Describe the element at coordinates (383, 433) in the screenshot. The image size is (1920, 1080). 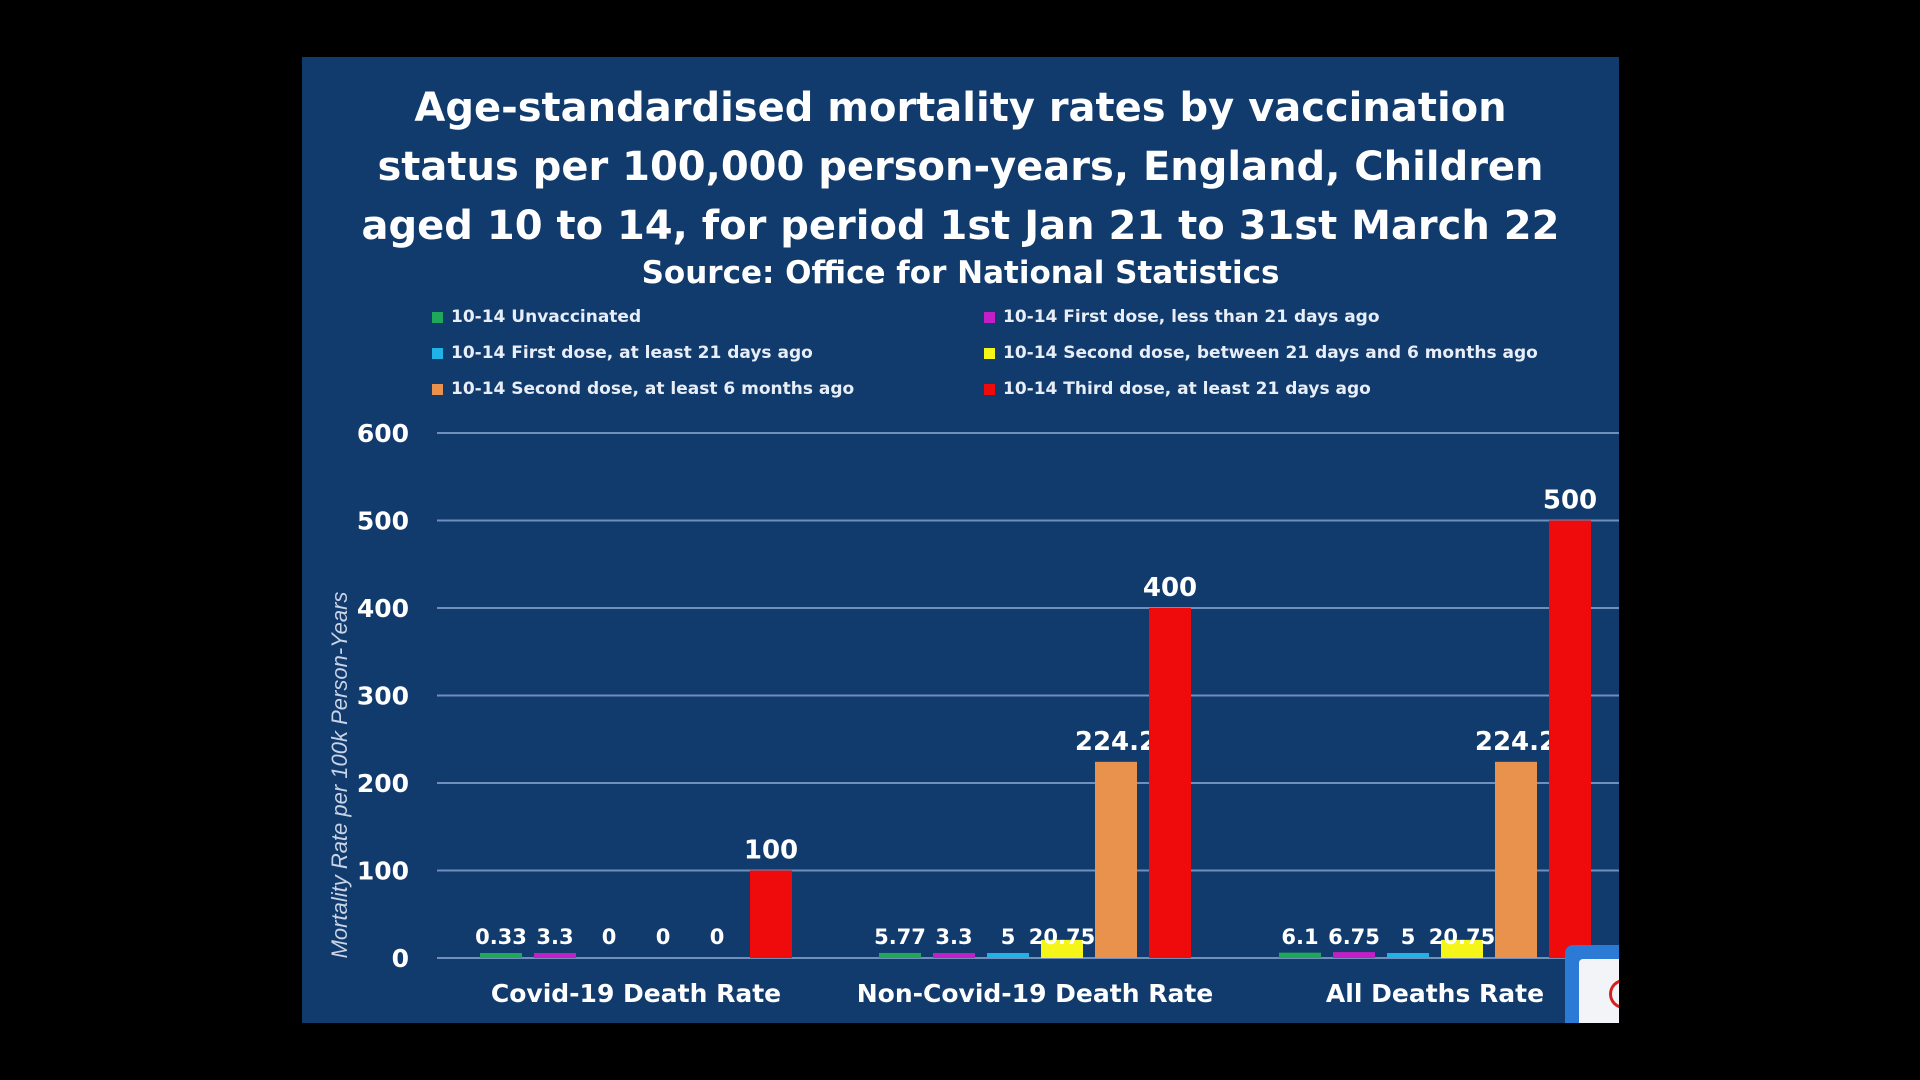
I see `y-tick-label: 600` at that location.